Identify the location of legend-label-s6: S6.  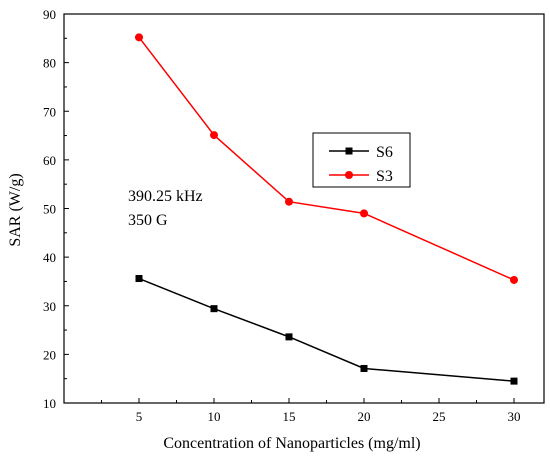
(384, 152).